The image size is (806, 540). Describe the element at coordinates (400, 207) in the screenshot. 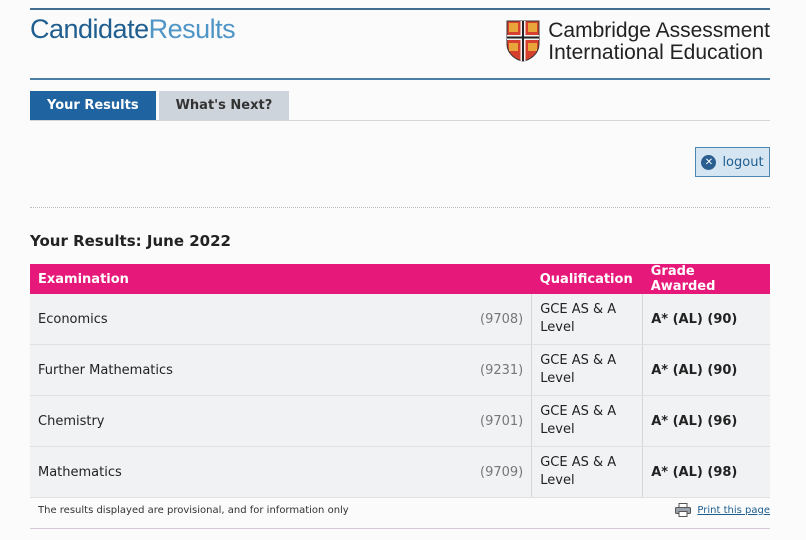

I see `dotted-divider` at that location.